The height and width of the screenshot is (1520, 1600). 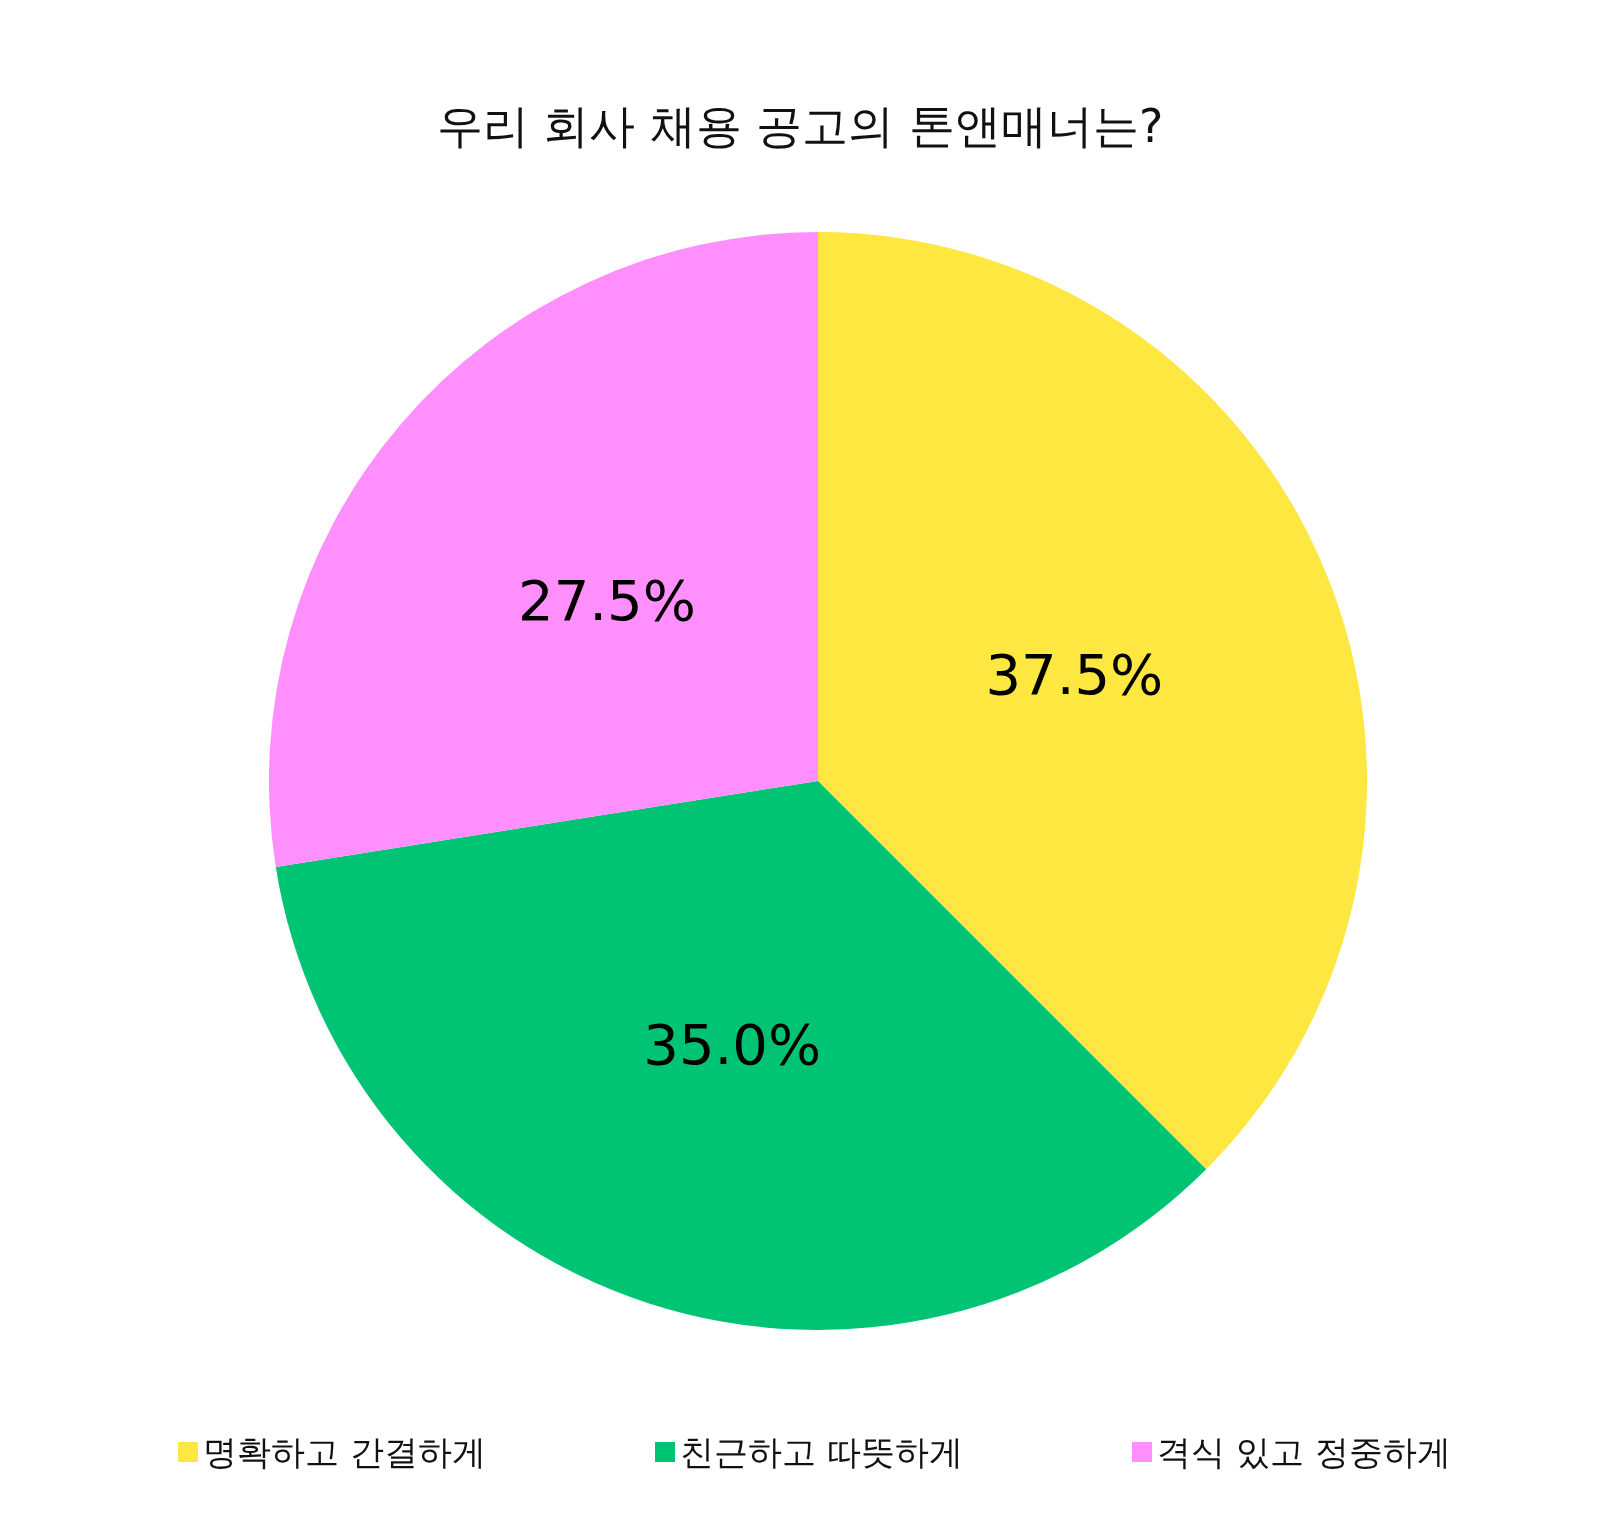 I want to click on legend-label: 격식 있고 정중하게, so click(x=1304, y=1452).